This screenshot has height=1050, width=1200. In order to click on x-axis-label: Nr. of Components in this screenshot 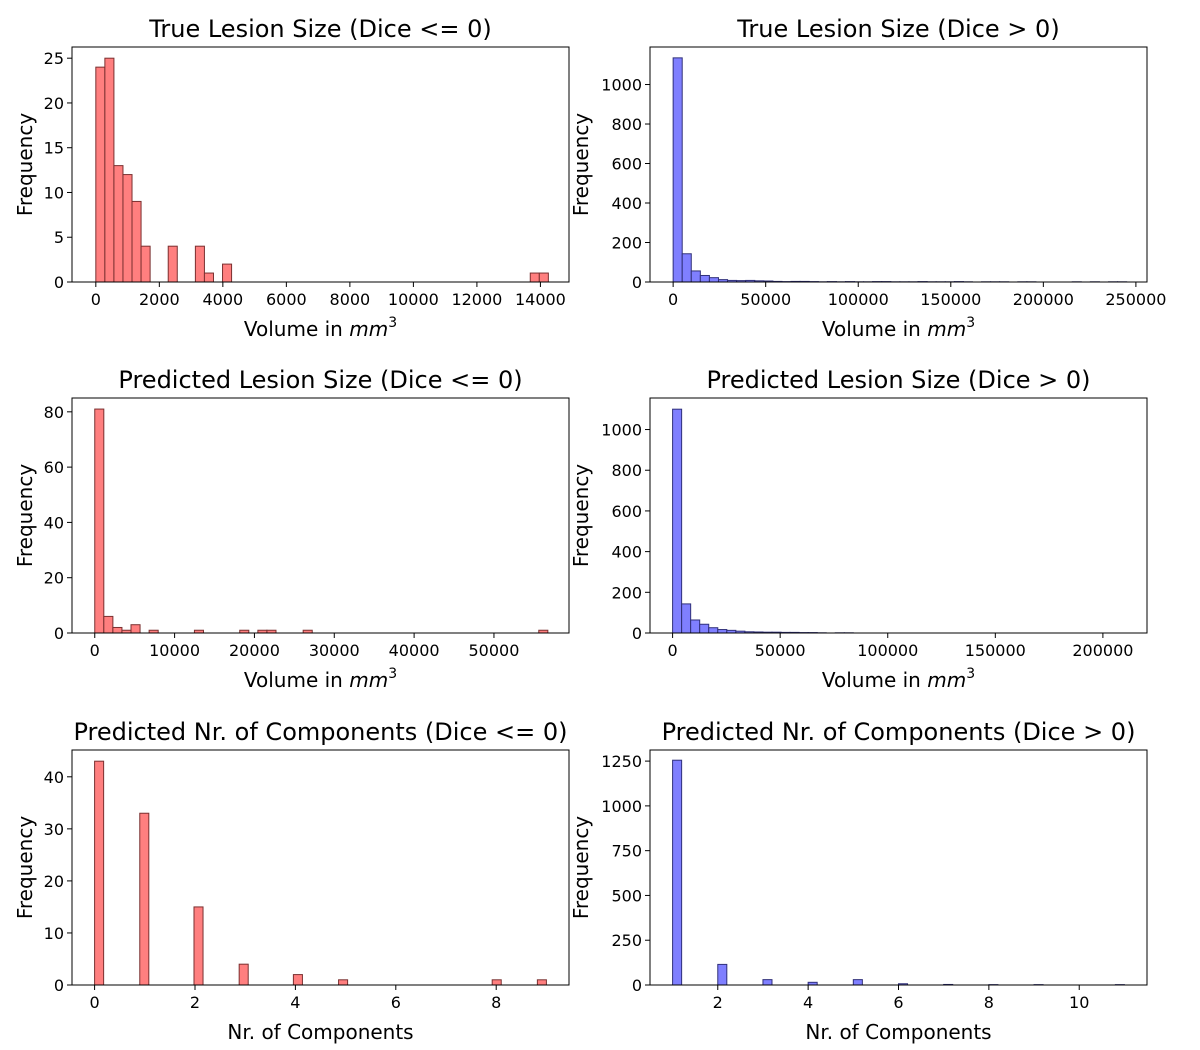, I will do `click(898, 1032)`.